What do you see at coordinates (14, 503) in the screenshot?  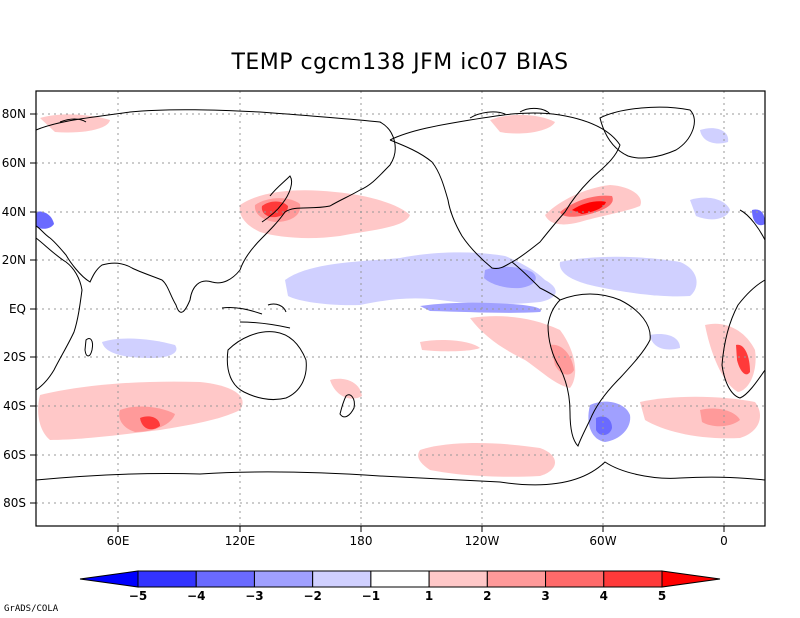 I see `lat-label: 80S` at bounding box center [14, 503].